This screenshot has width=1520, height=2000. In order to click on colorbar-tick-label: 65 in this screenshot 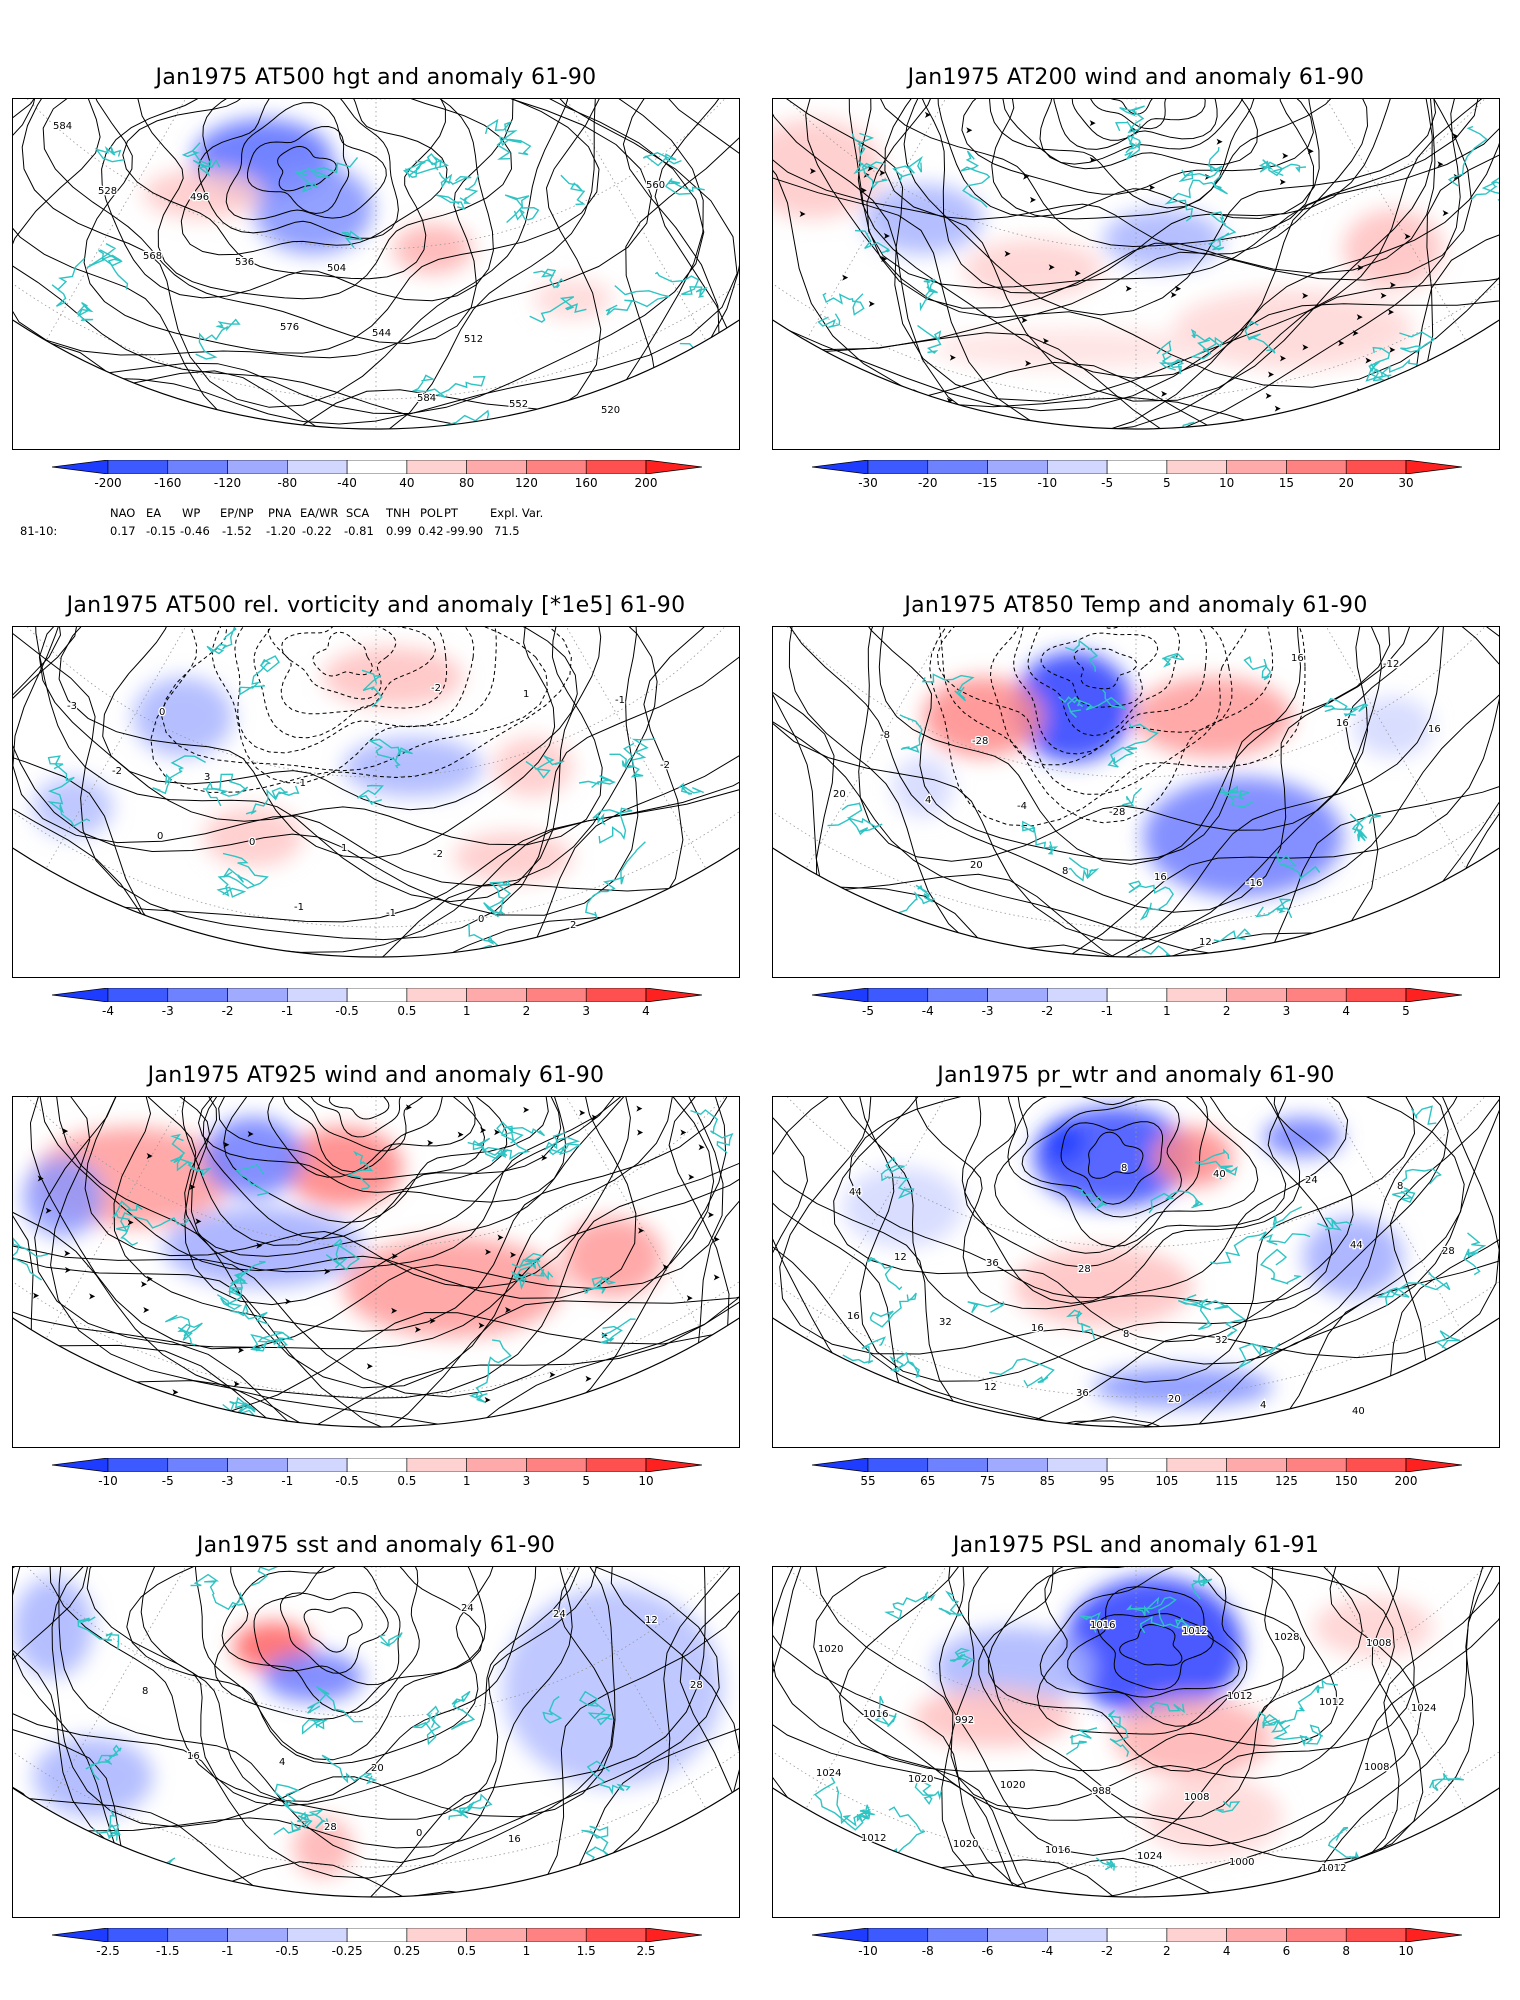, I will do `click(928, 1481)`.